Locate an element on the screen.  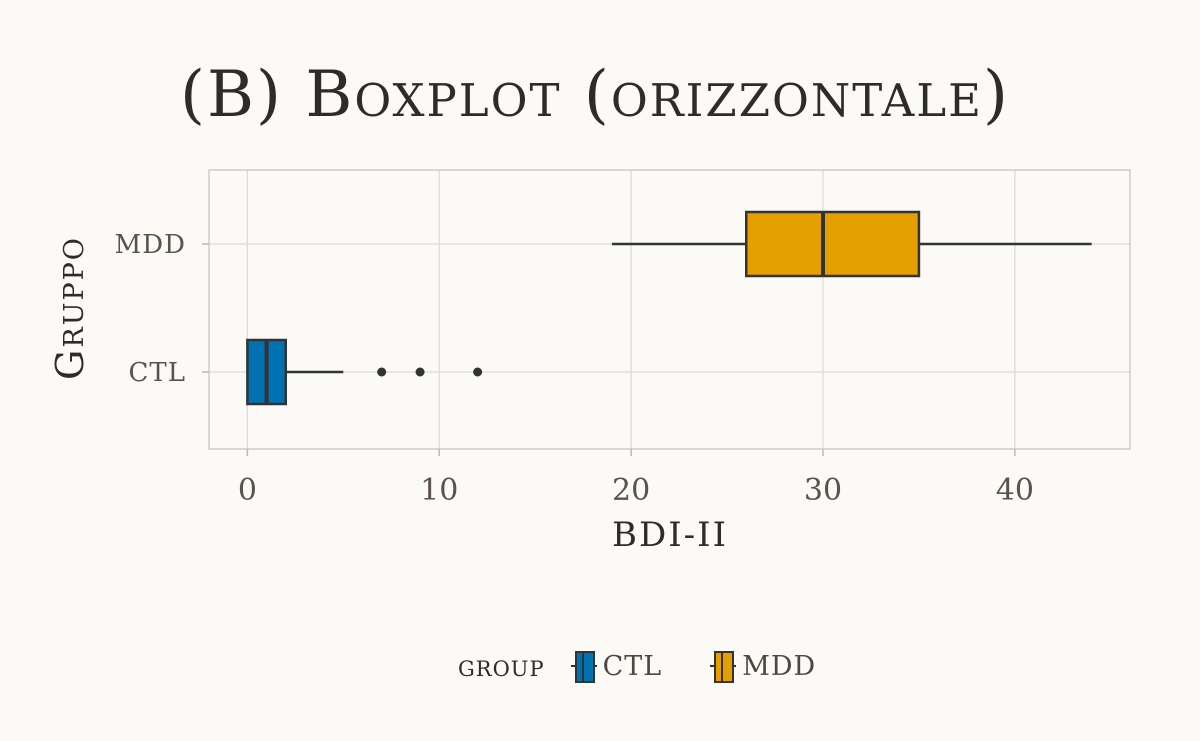
x-tick-label: 40 is located at coordinates (1015, 490).